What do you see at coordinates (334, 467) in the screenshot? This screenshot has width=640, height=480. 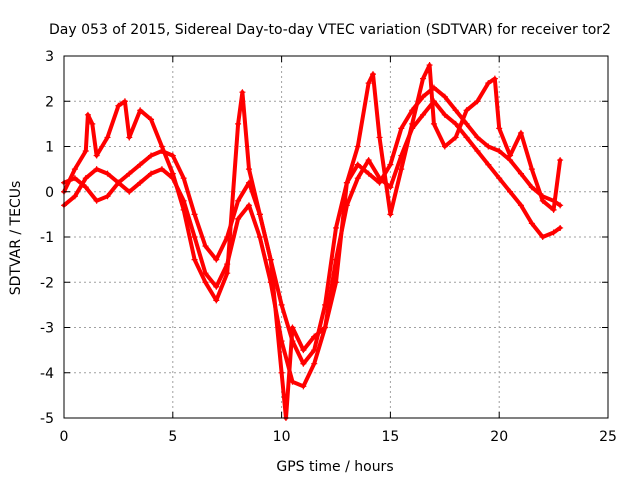 I see `x-axis-label: GPS time / hours` at bounding box center [334, 467].